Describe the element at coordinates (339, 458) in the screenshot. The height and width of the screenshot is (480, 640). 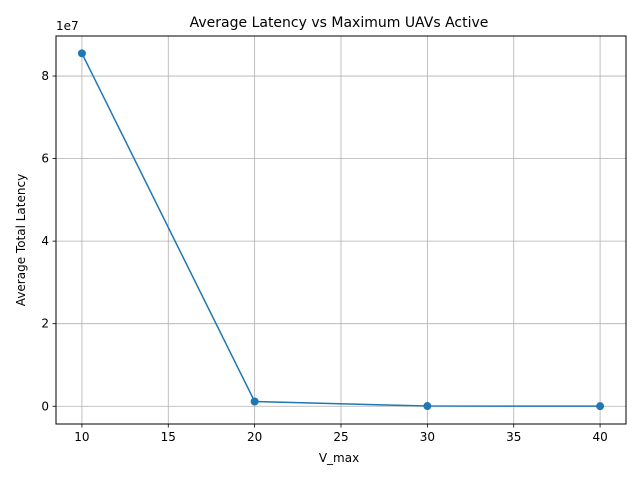
I see `x-axis-label: V_max` at that location.